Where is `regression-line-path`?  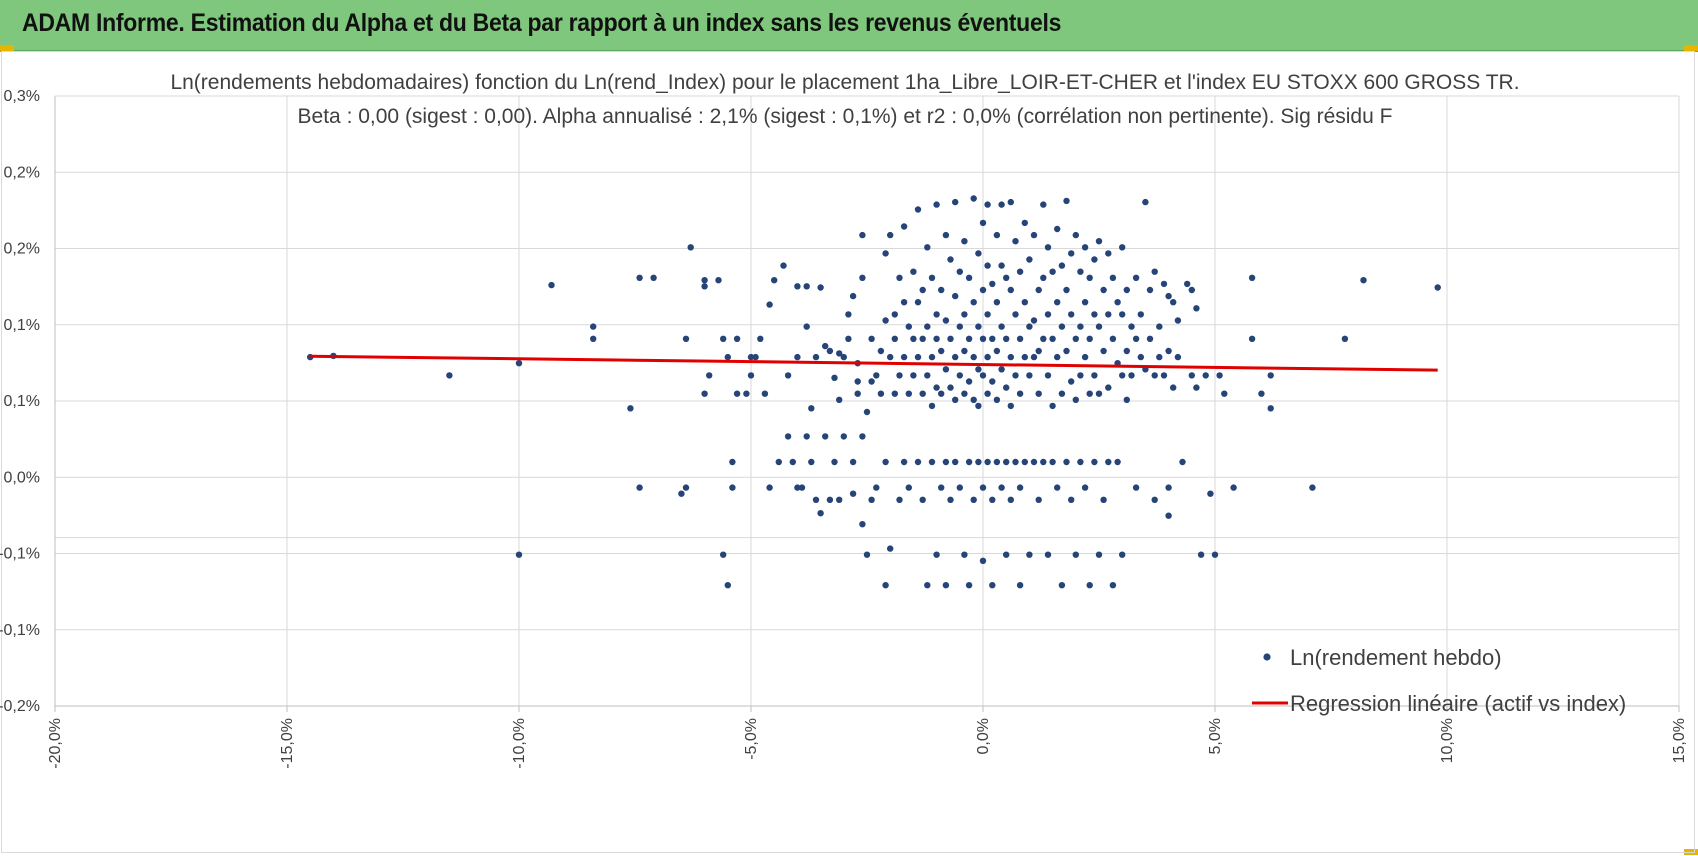
regression-line-path is located at coordinates (874, 363).